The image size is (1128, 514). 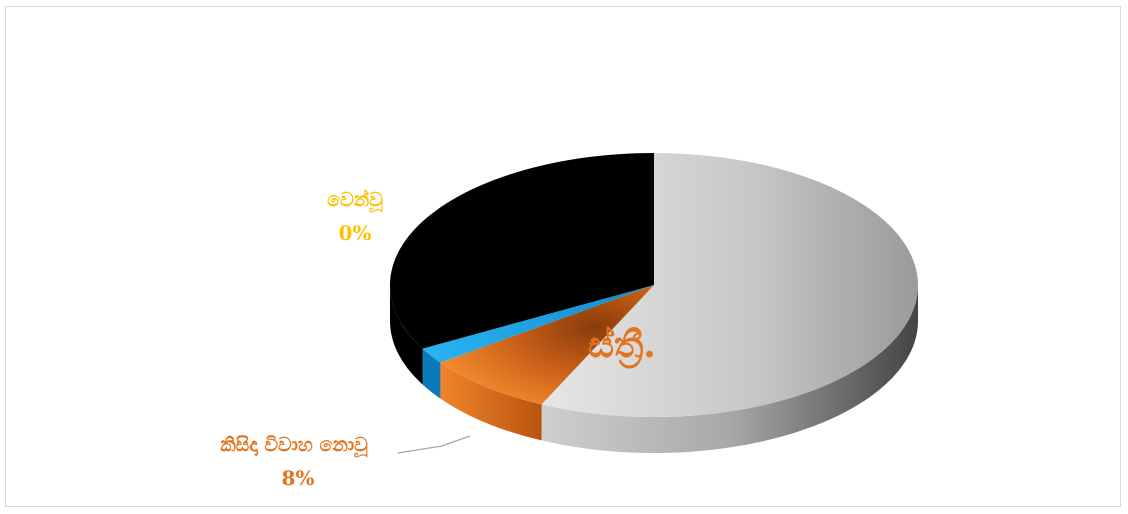 What do you see at coordinates (729, 369) in the screenshot?
I see `slice-1-side` at bounding box center [729, 369].